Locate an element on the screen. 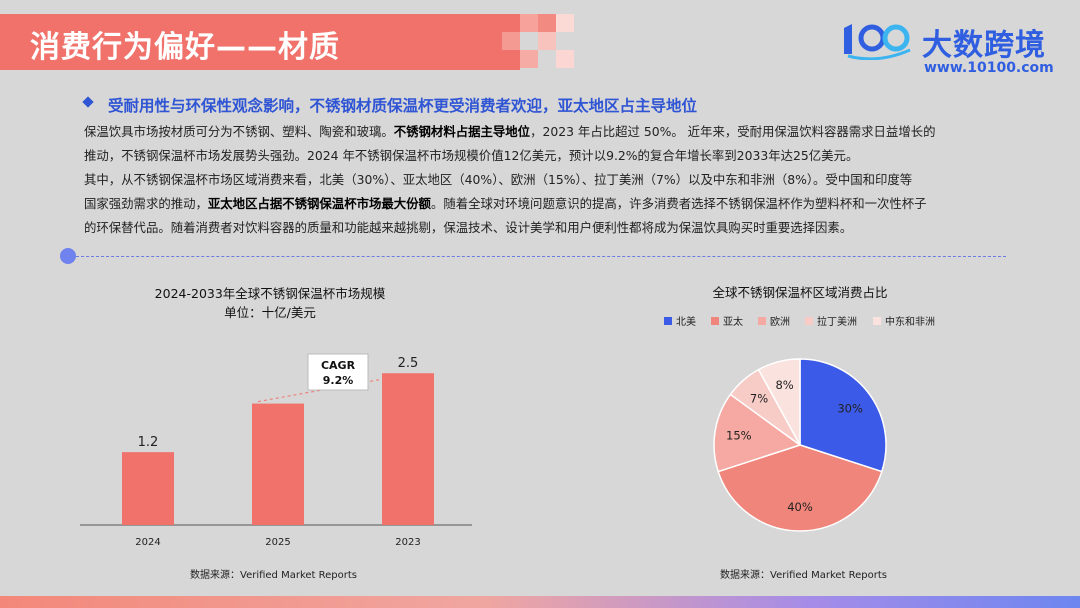  legend-item: 欧洲 is located at coordinates (780, 322).